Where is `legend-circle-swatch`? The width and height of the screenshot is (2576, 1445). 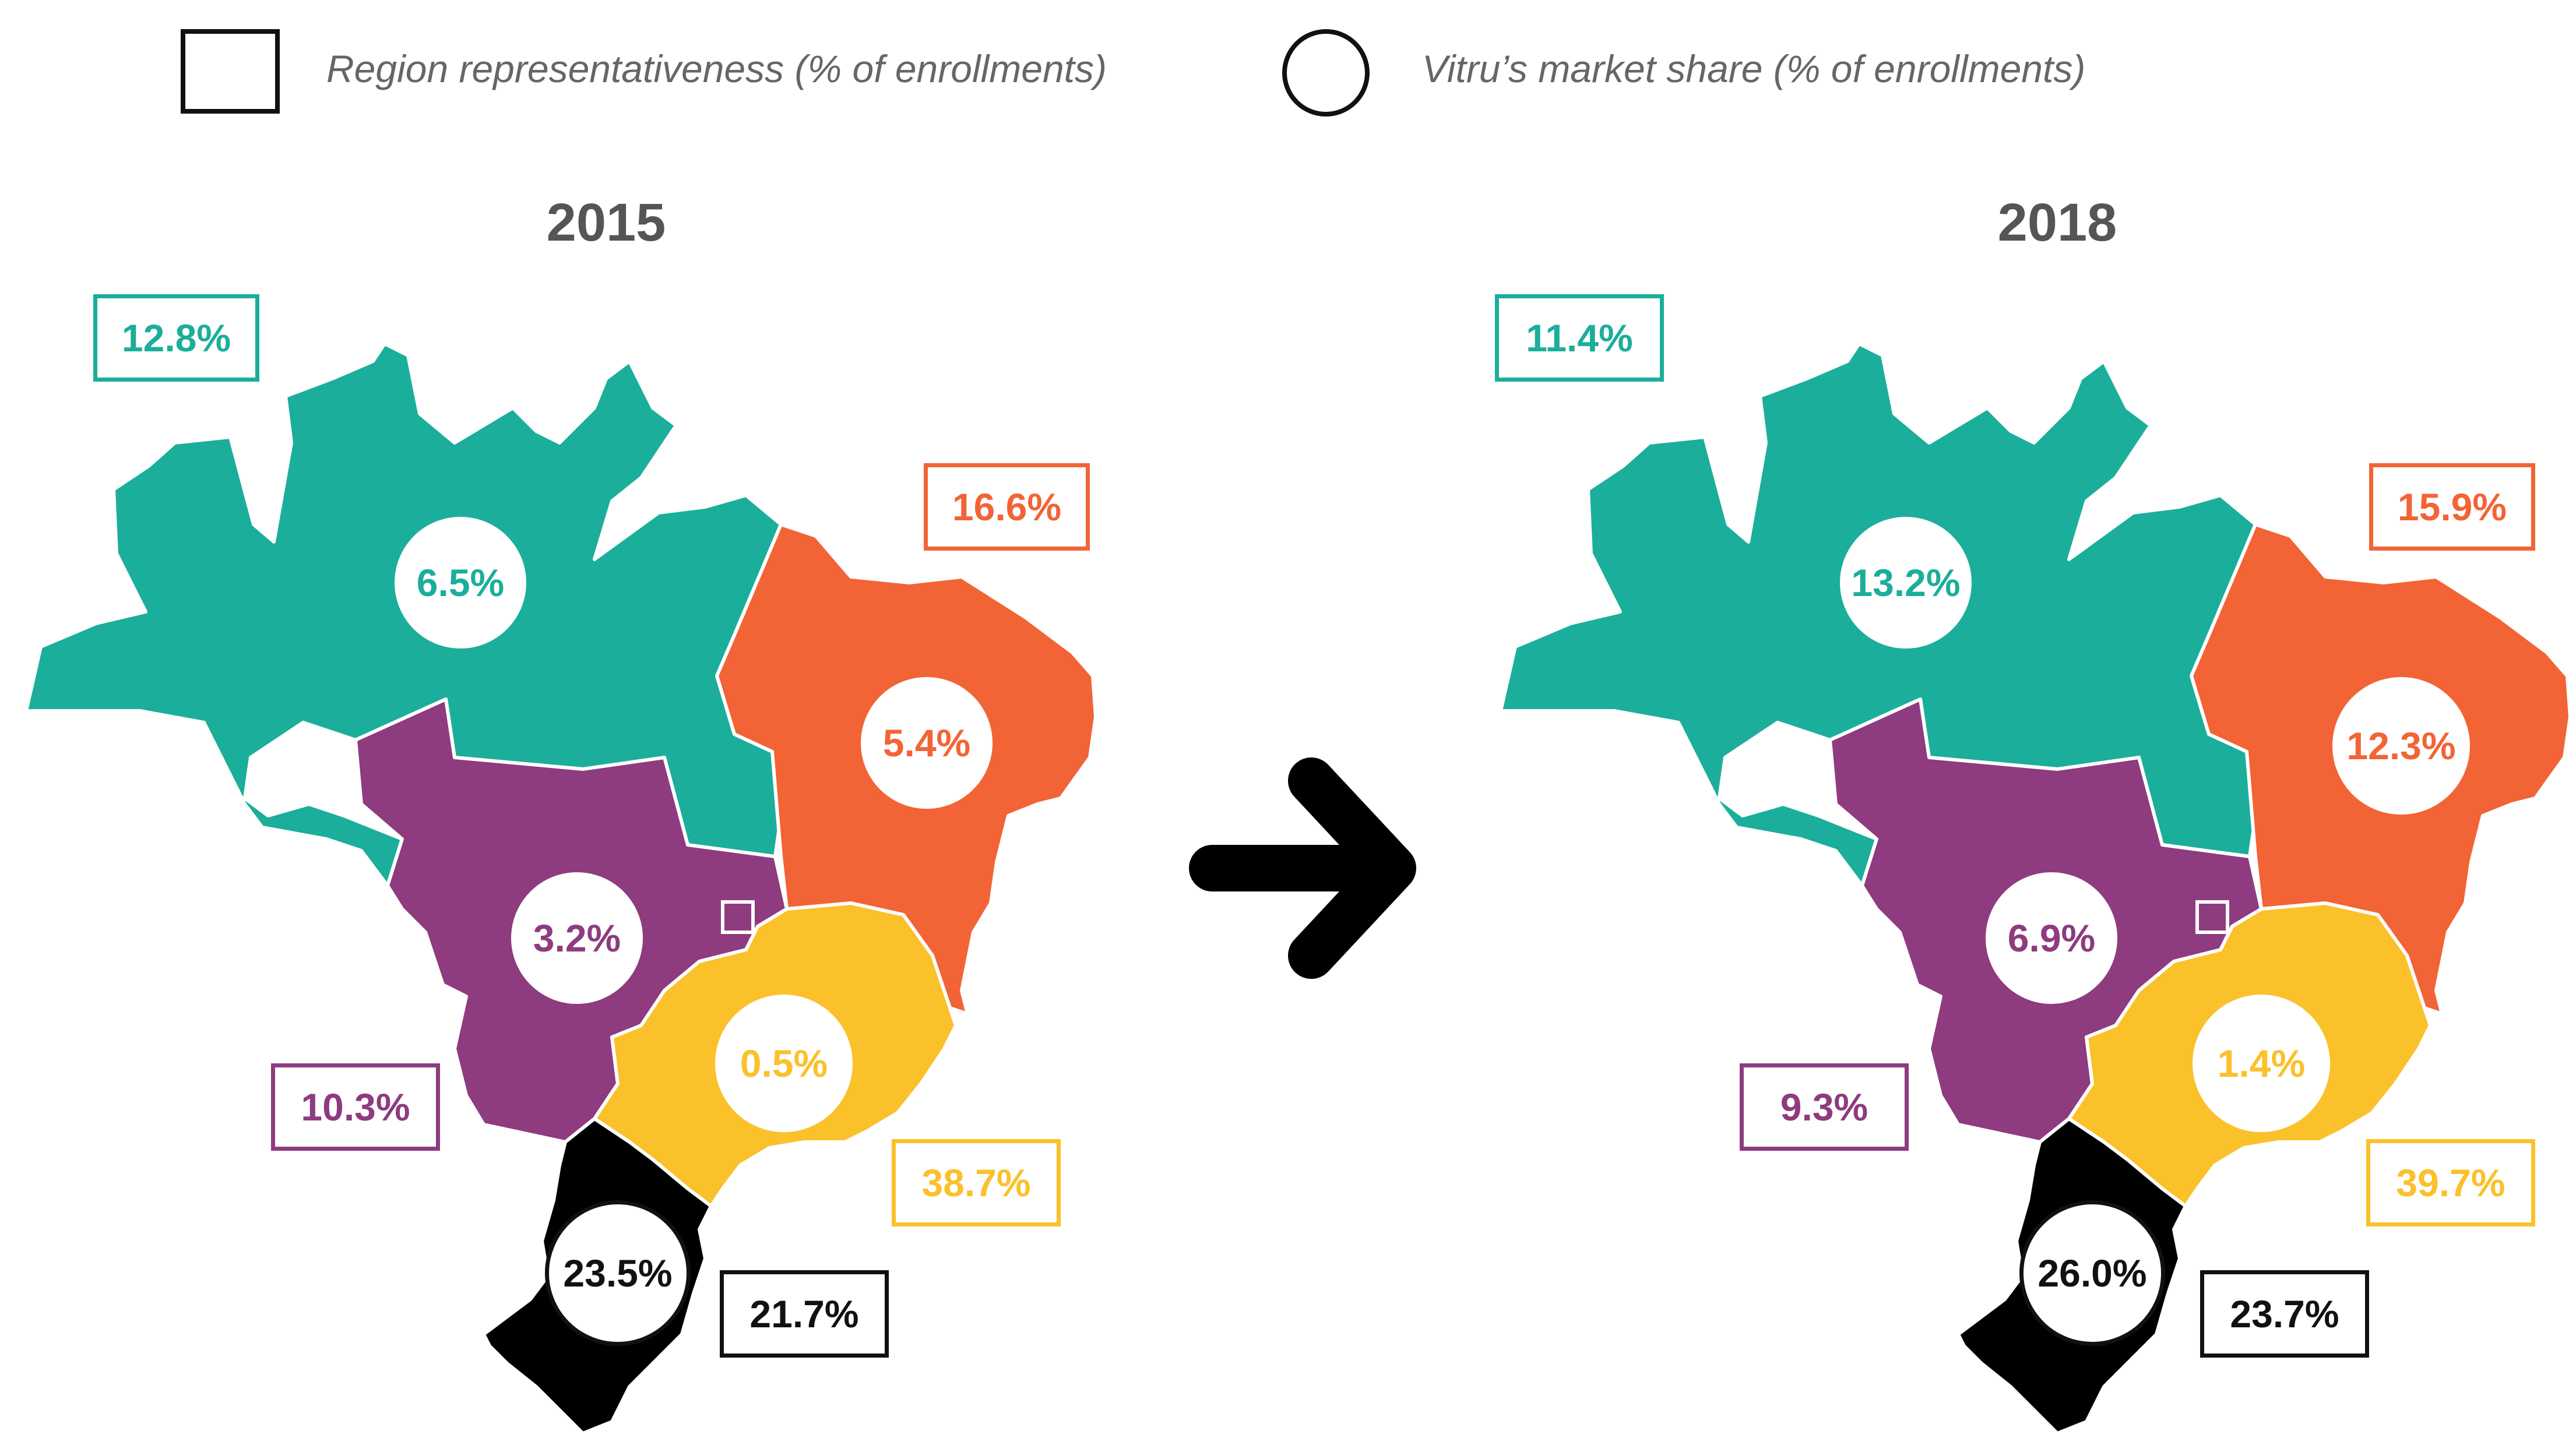
legend-circle-swatch is located at coordinates (1326, 73).